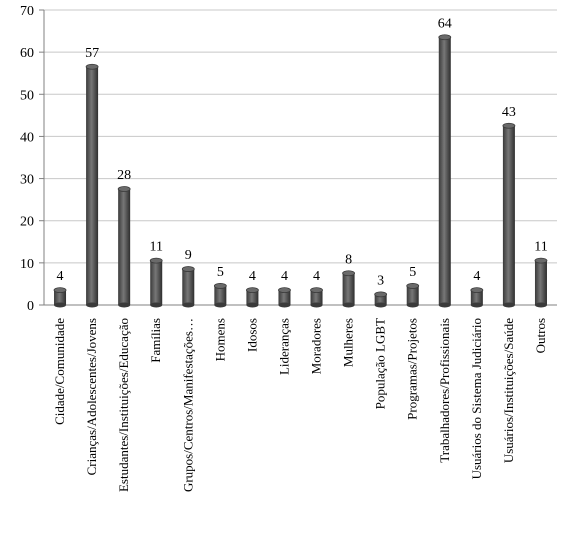  What do you see at coordinates (540, 335) in the screenshot?
I see `x-category-label: Outros` at bounding box center [540, 335].